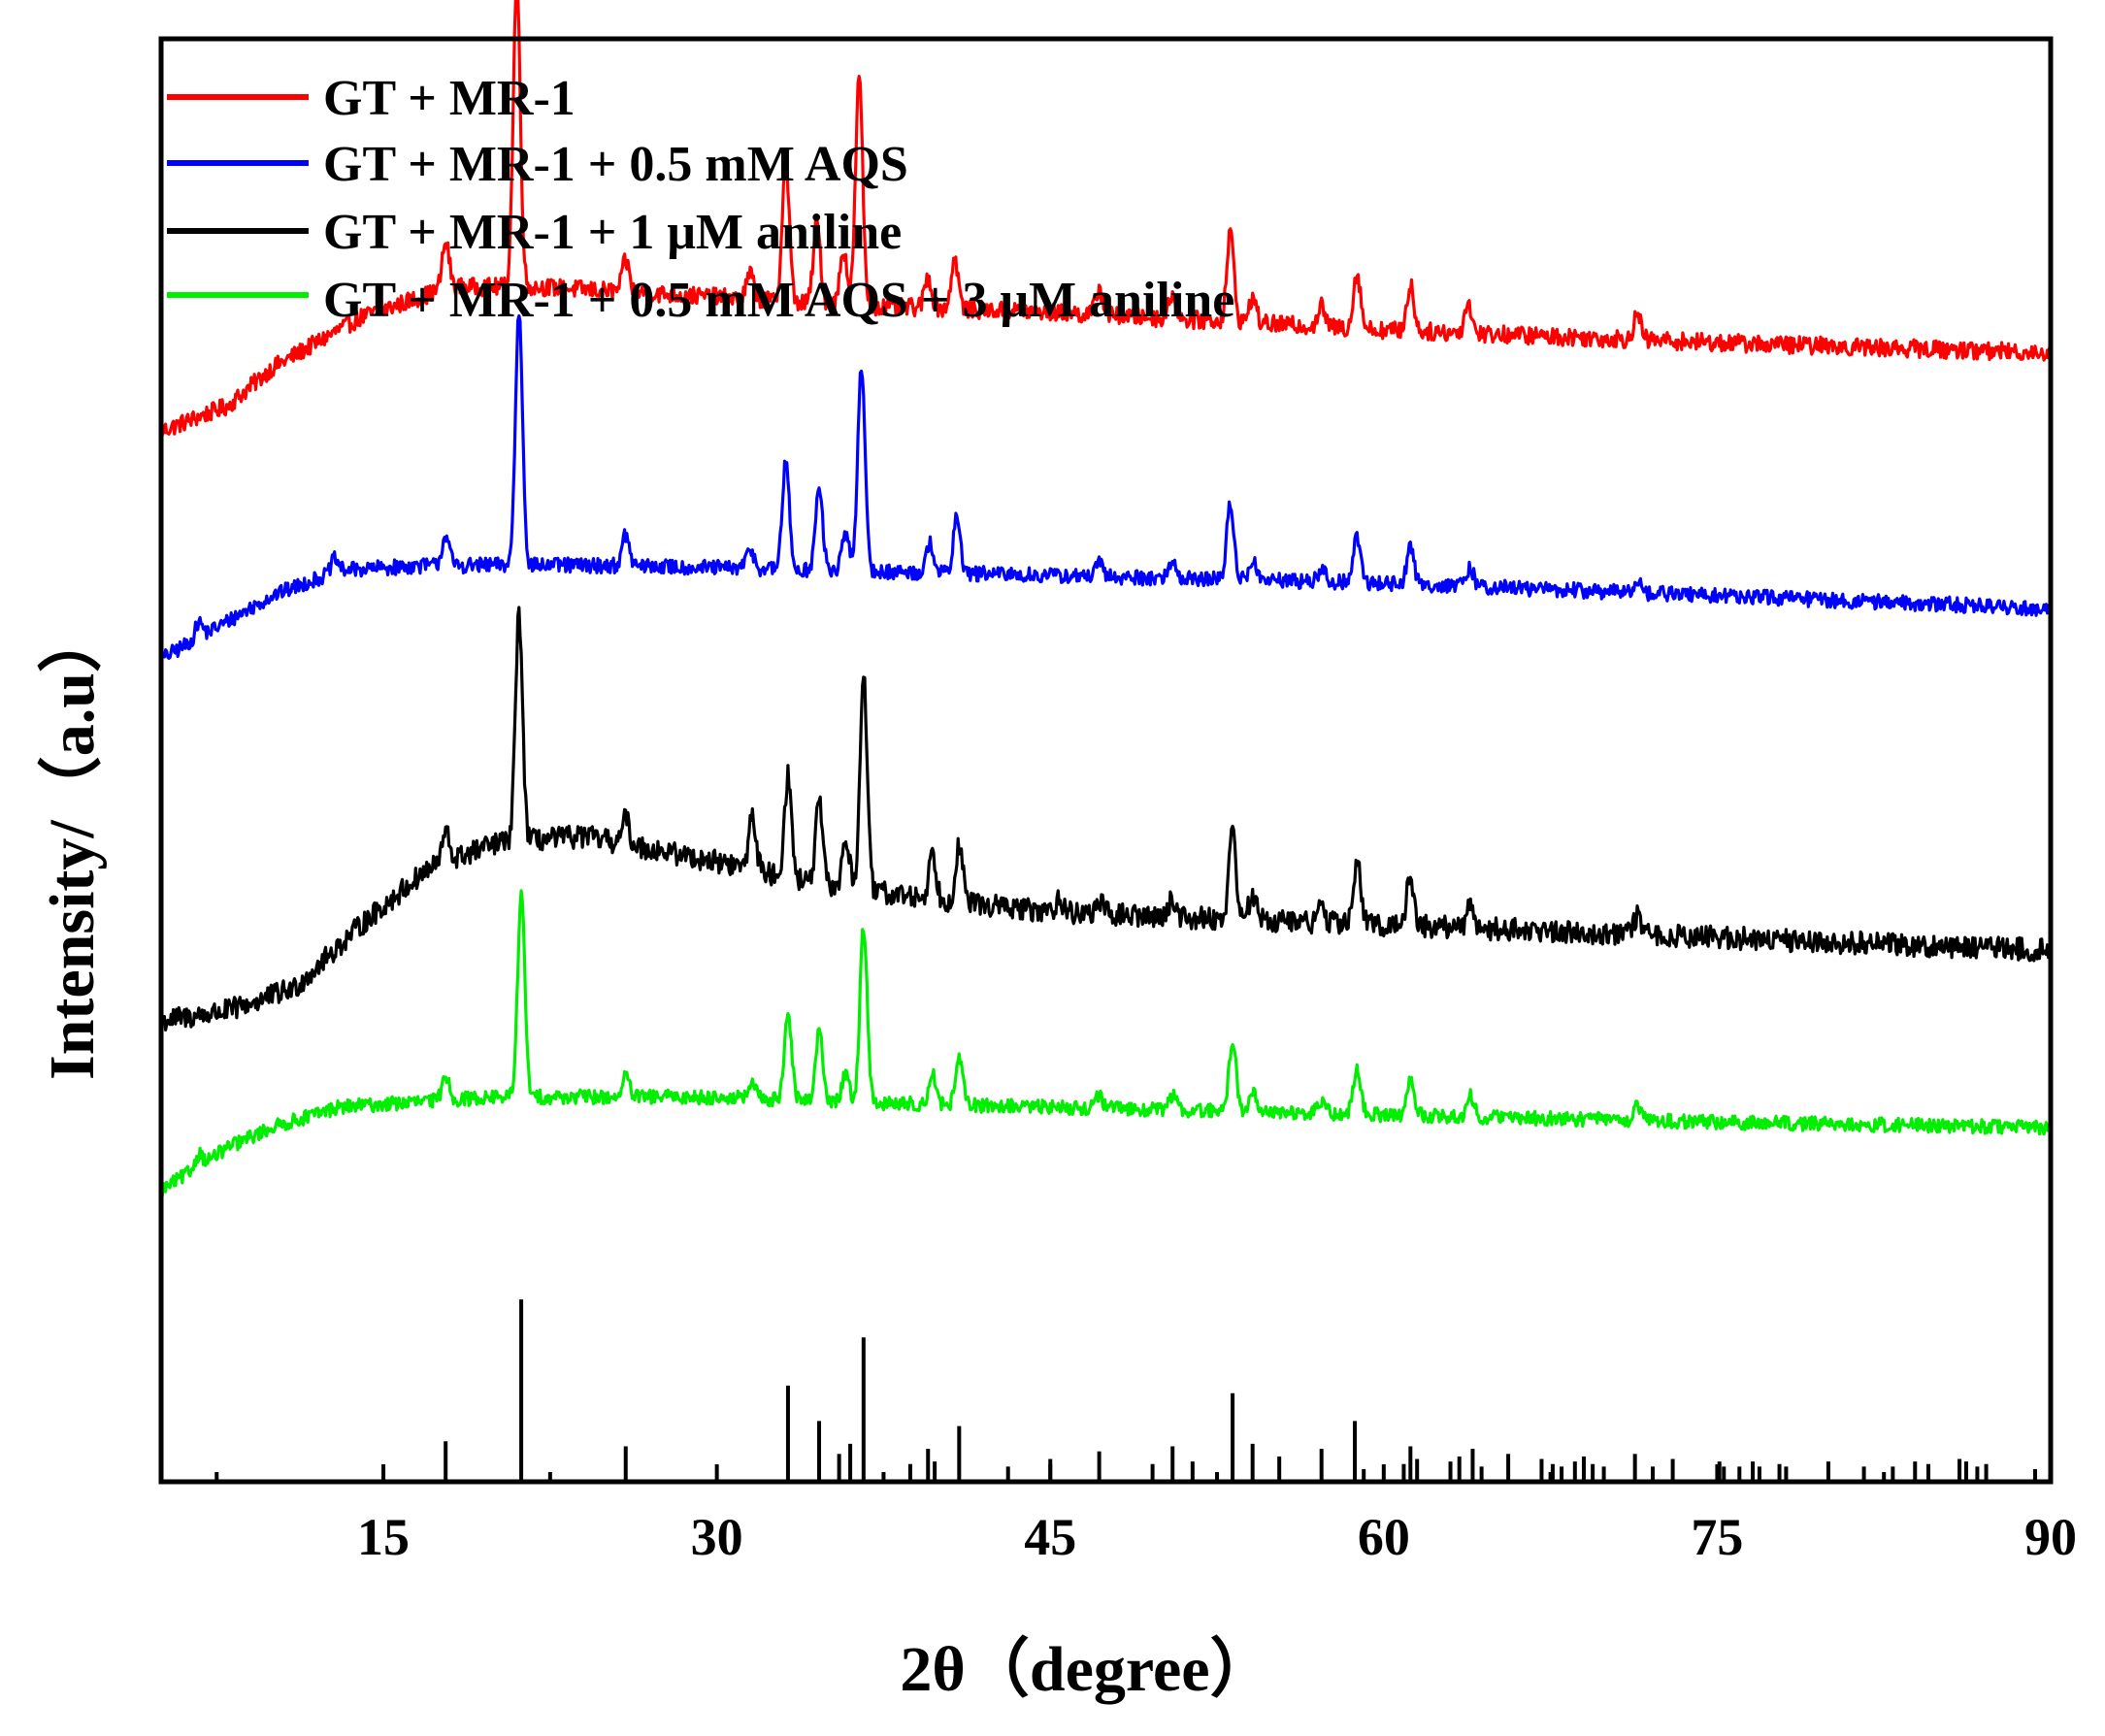  I want to click on x-tick-label: 45, so click(1050, 1537).